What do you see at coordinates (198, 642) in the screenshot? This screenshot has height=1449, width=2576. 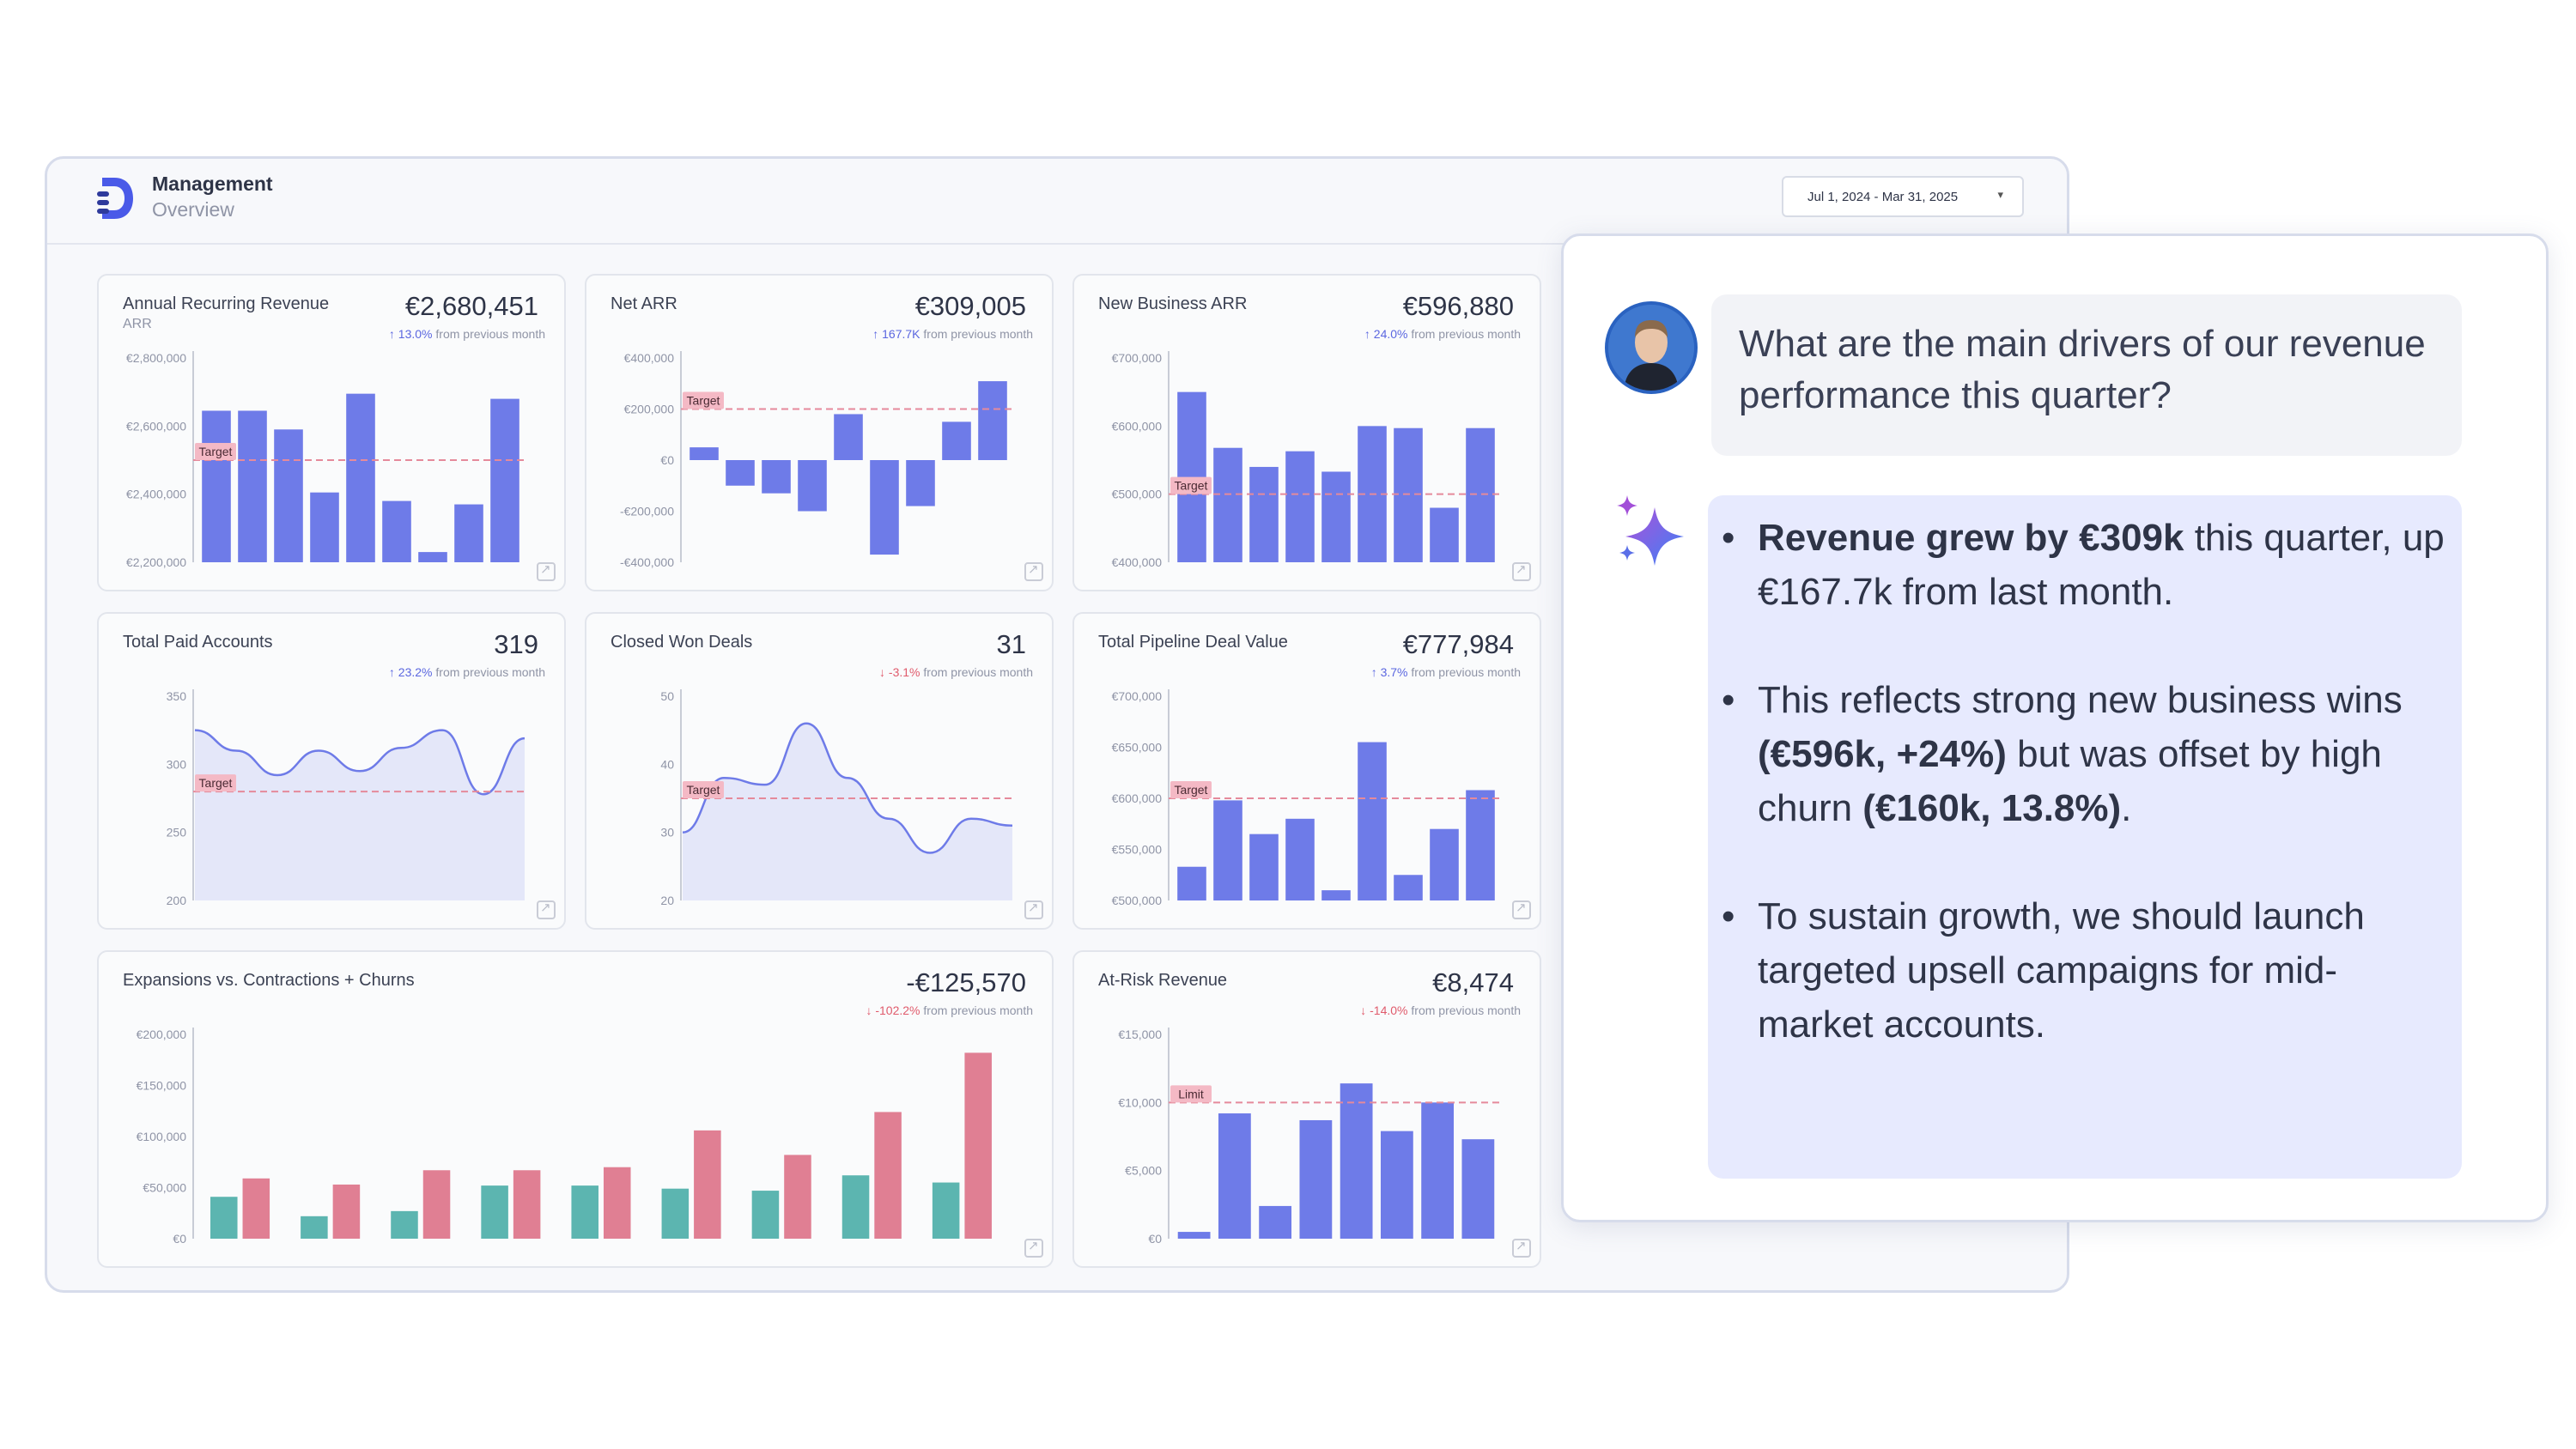 I see `card-title: Total Paid Accounts` at bounding box center [198, 642].